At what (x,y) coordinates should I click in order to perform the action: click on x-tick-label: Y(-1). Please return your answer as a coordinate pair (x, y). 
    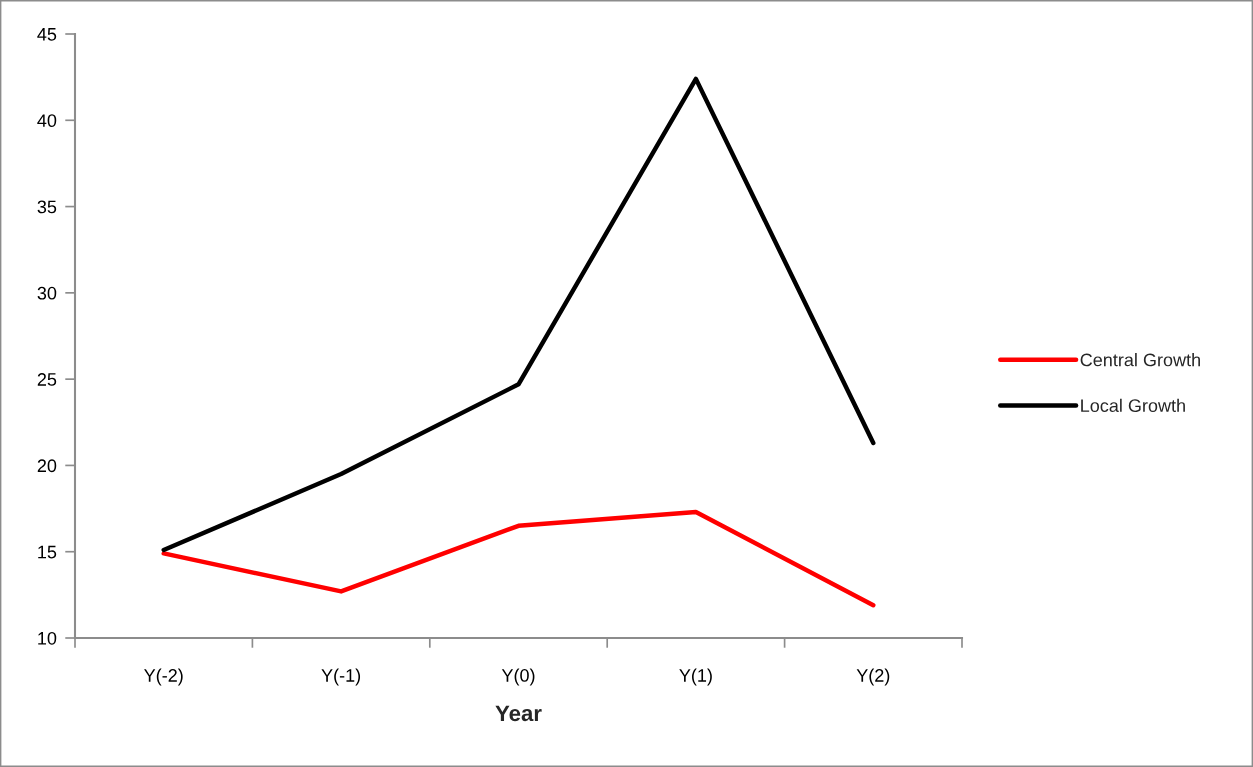
    Looking at the image, I should click on (341, 677).